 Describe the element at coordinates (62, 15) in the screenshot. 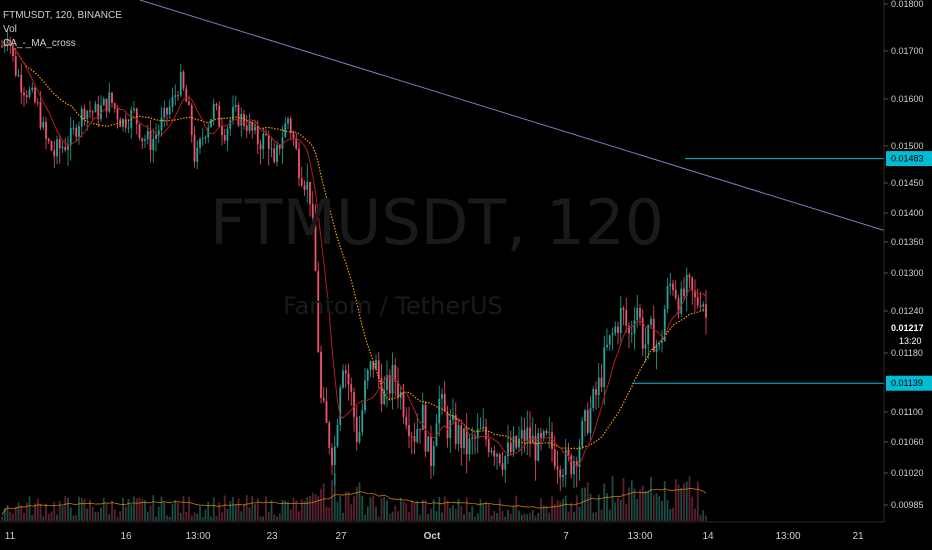

I see `legend-title: FTMUSDT, 120, BINANCE` at that location.